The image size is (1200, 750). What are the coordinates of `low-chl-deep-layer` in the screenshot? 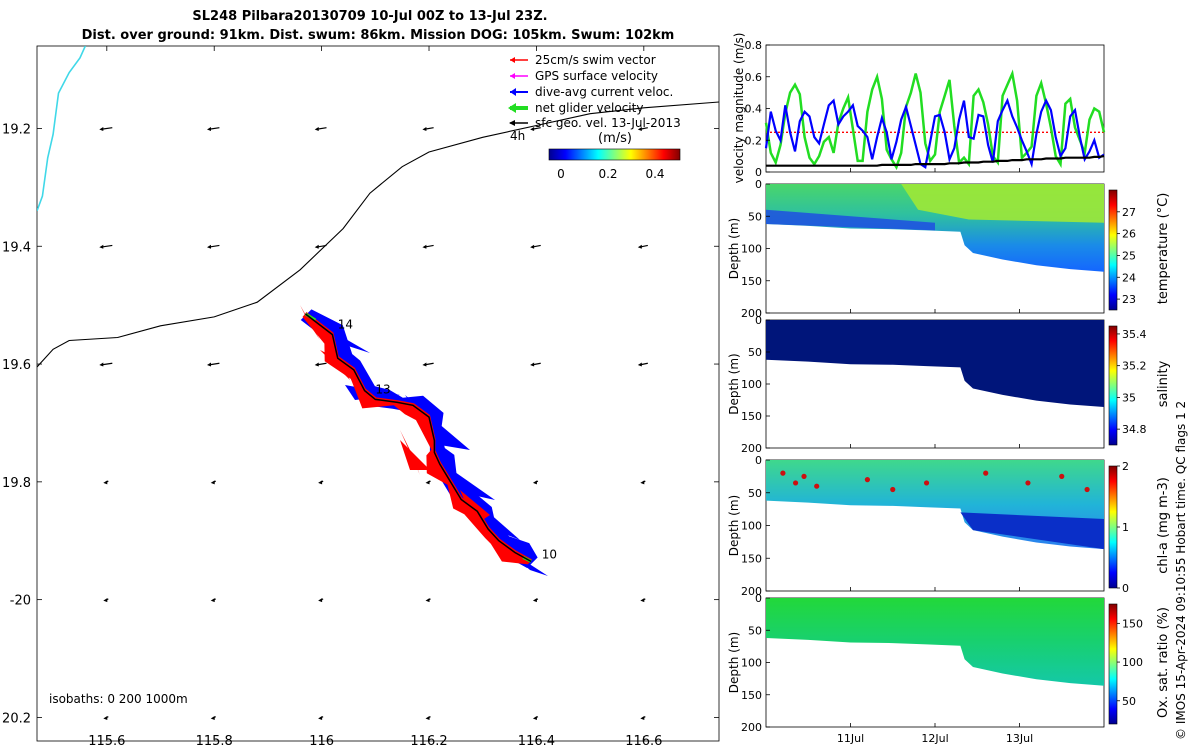 It's located at (1032, 531).